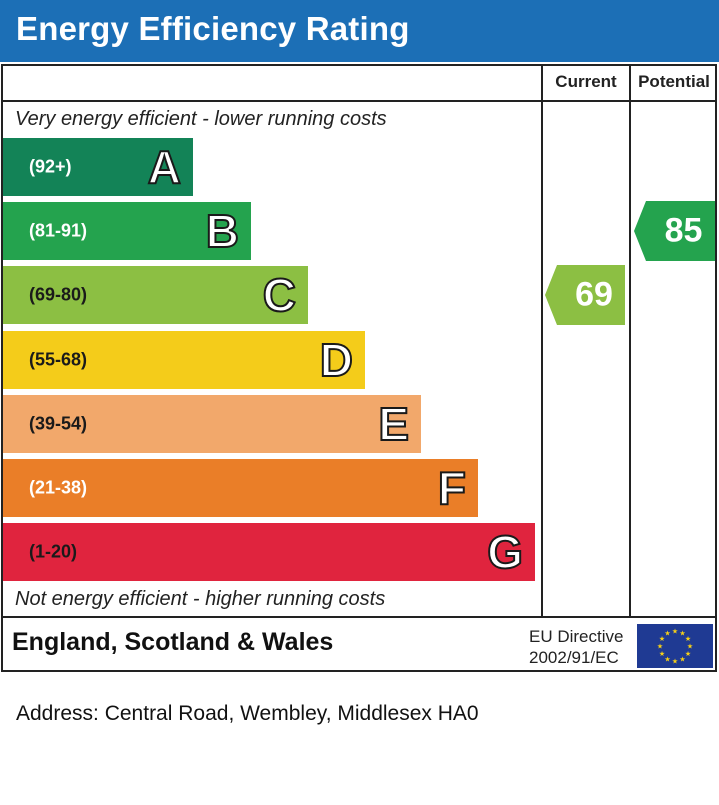 This screenshot has height=805, width=719. What do you see at coordinates (269, 552) in the screenshot?
I see `band-g: (1-20) G` at bounding box center [269, 552].